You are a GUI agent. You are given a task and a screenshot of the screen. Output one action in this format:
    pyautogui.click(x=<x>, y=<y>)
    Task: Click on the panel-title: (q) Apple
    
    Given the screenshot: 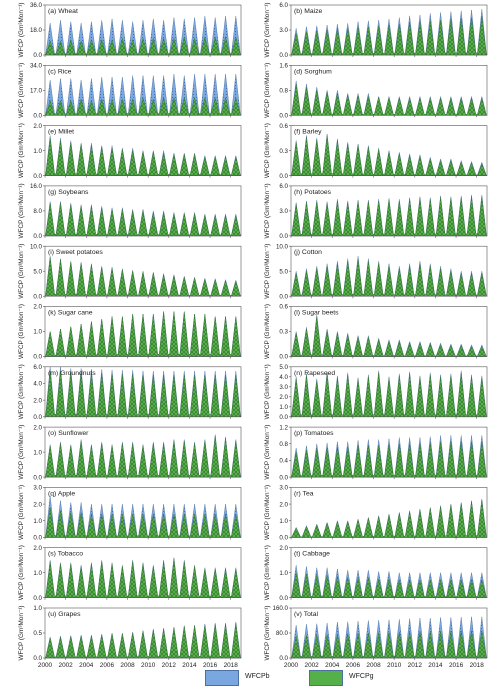 What is the action you would take?
    pyautogui.click(x=61, y=493)
    